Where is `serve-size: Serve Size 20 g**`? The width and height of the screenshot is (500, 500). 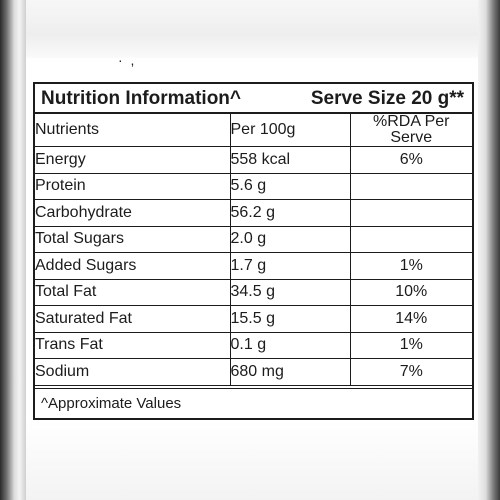
serve-size: Serve Size 20 g** is located at coordinates (387, 98).